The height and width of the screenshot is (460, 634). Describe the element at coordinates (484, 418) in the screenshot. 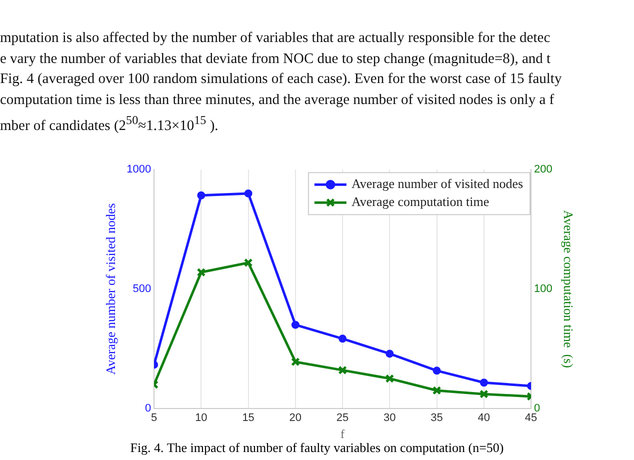

I see `x-tick-label: 40` at that location.